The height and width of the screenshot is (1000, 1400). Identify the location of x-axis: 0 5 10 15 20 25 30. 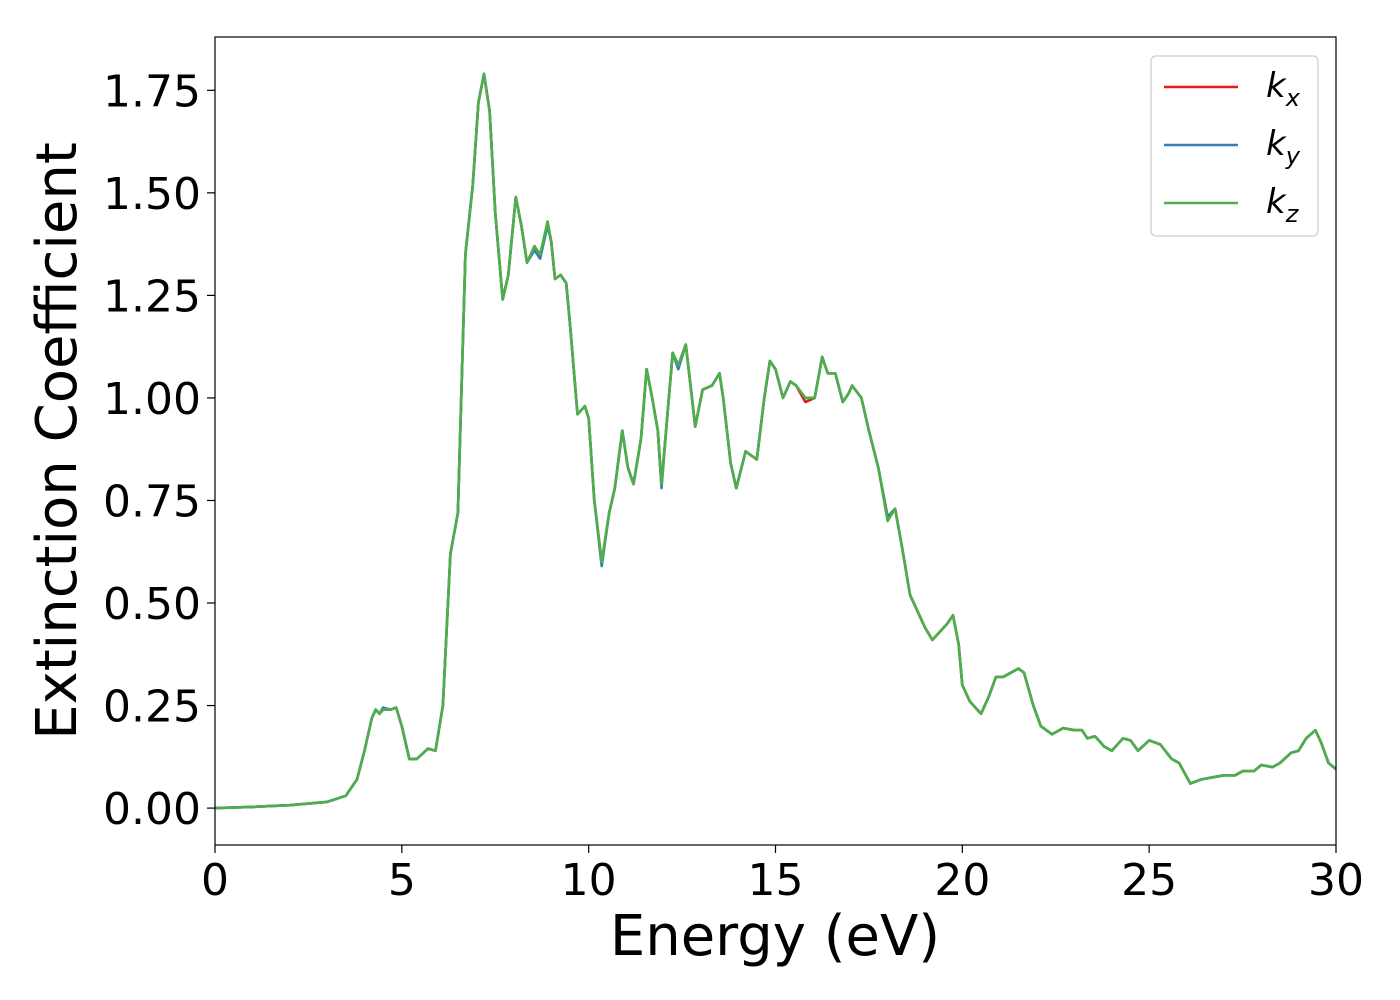
(782, 875).